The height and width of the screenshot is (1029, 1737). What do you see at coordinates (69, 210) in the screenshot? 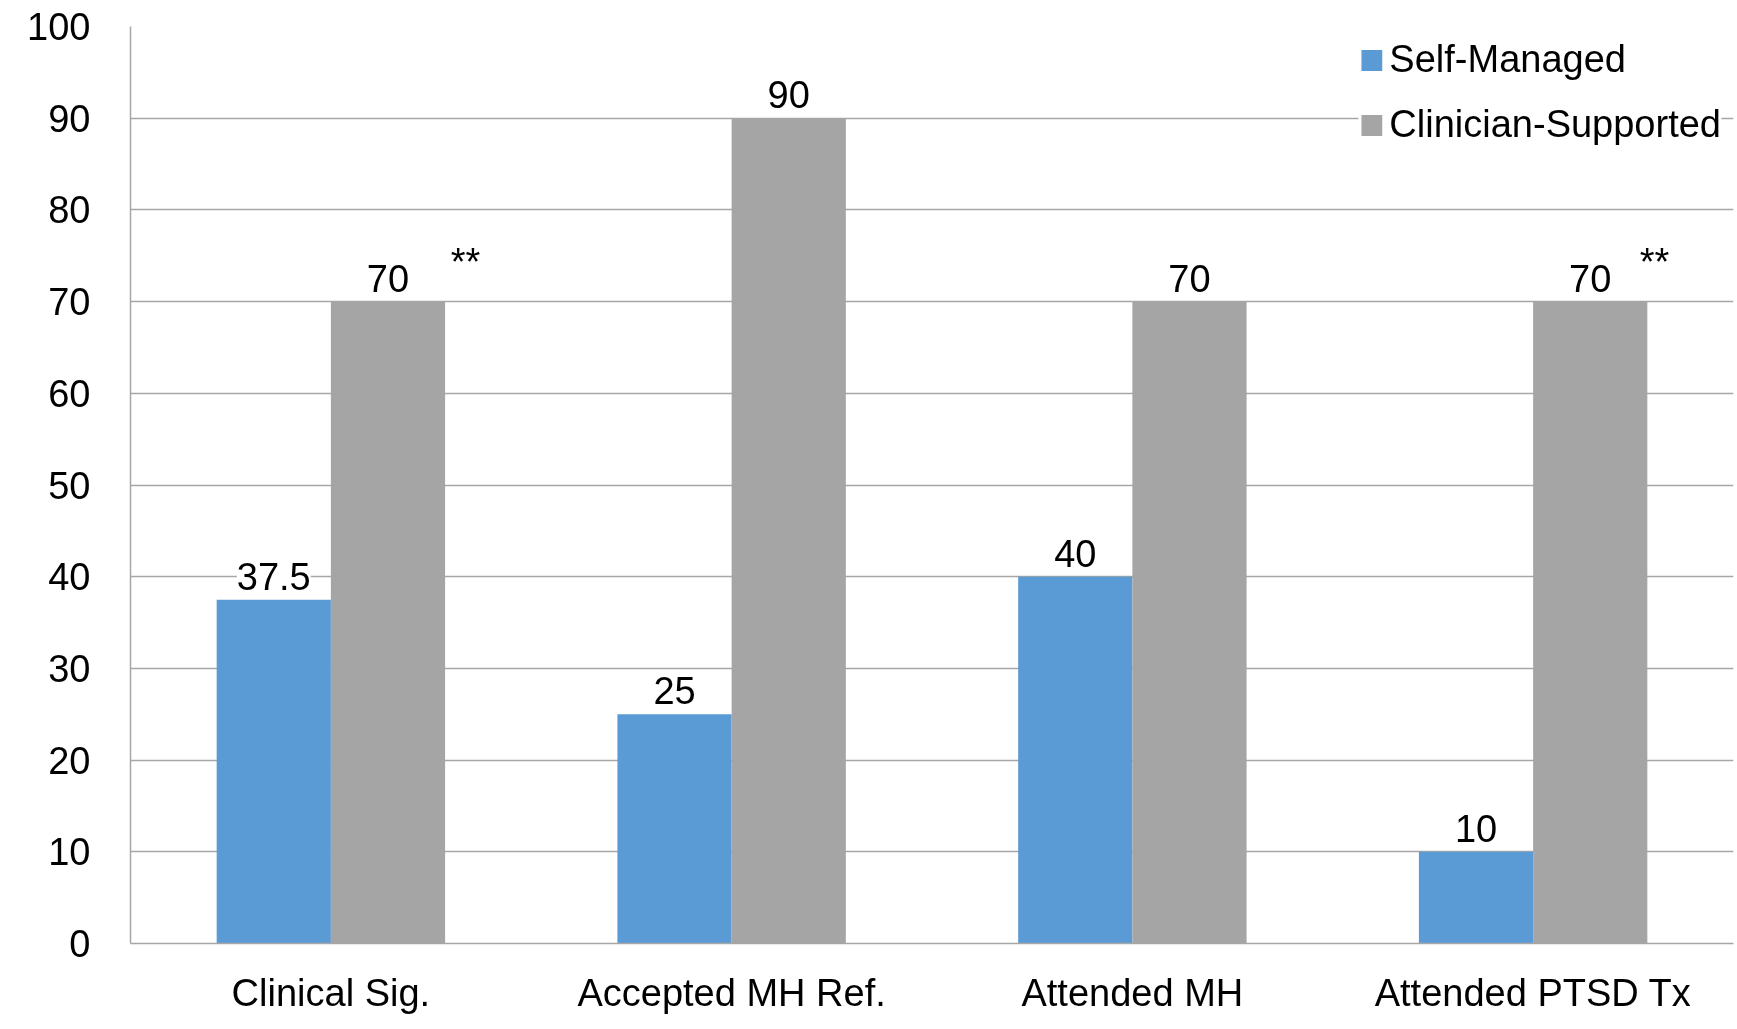
I see `y-tick-label: 80` at bounding box center [69, 210].